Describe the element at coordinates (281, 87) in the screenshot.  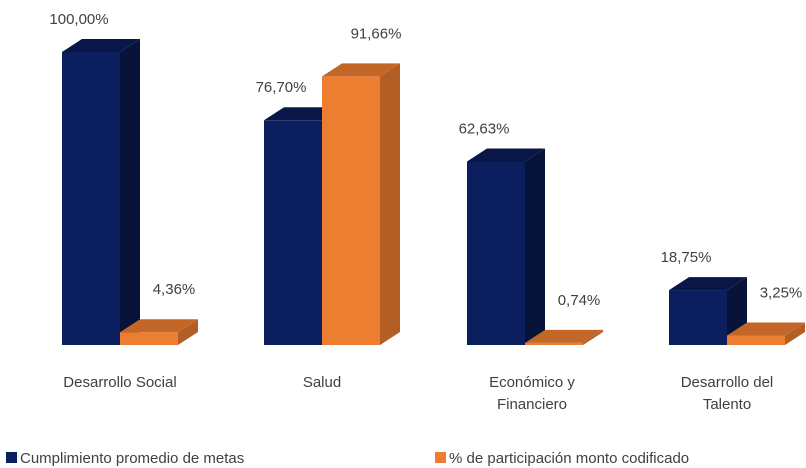
I see `value-label: 76,70%` at that location.